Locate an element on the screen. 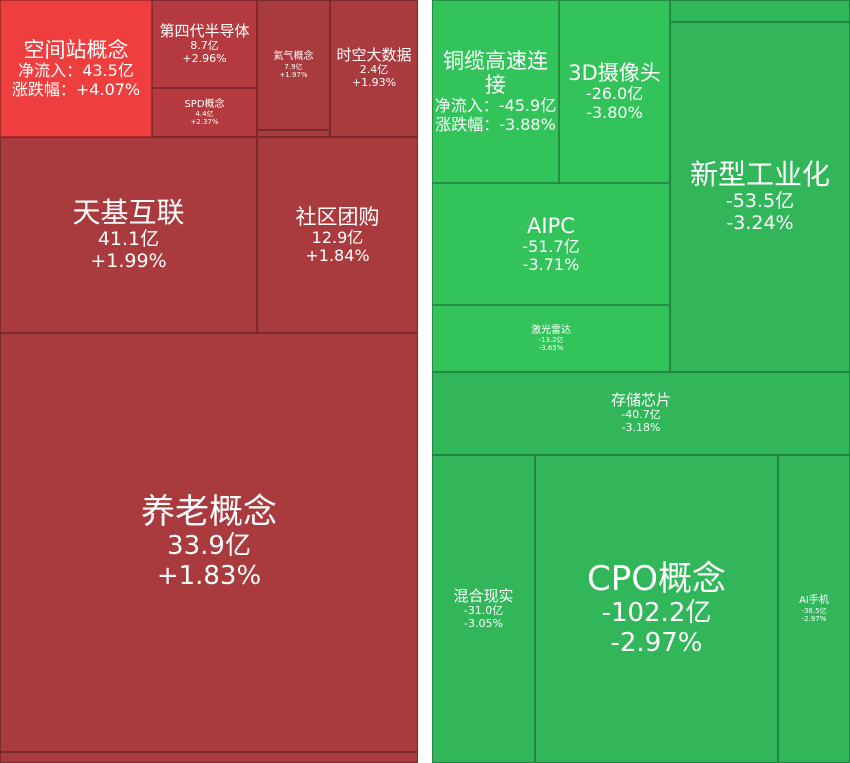  tile-value-row: 净流入：-45.9亿 is located at coordinates (495, 106).